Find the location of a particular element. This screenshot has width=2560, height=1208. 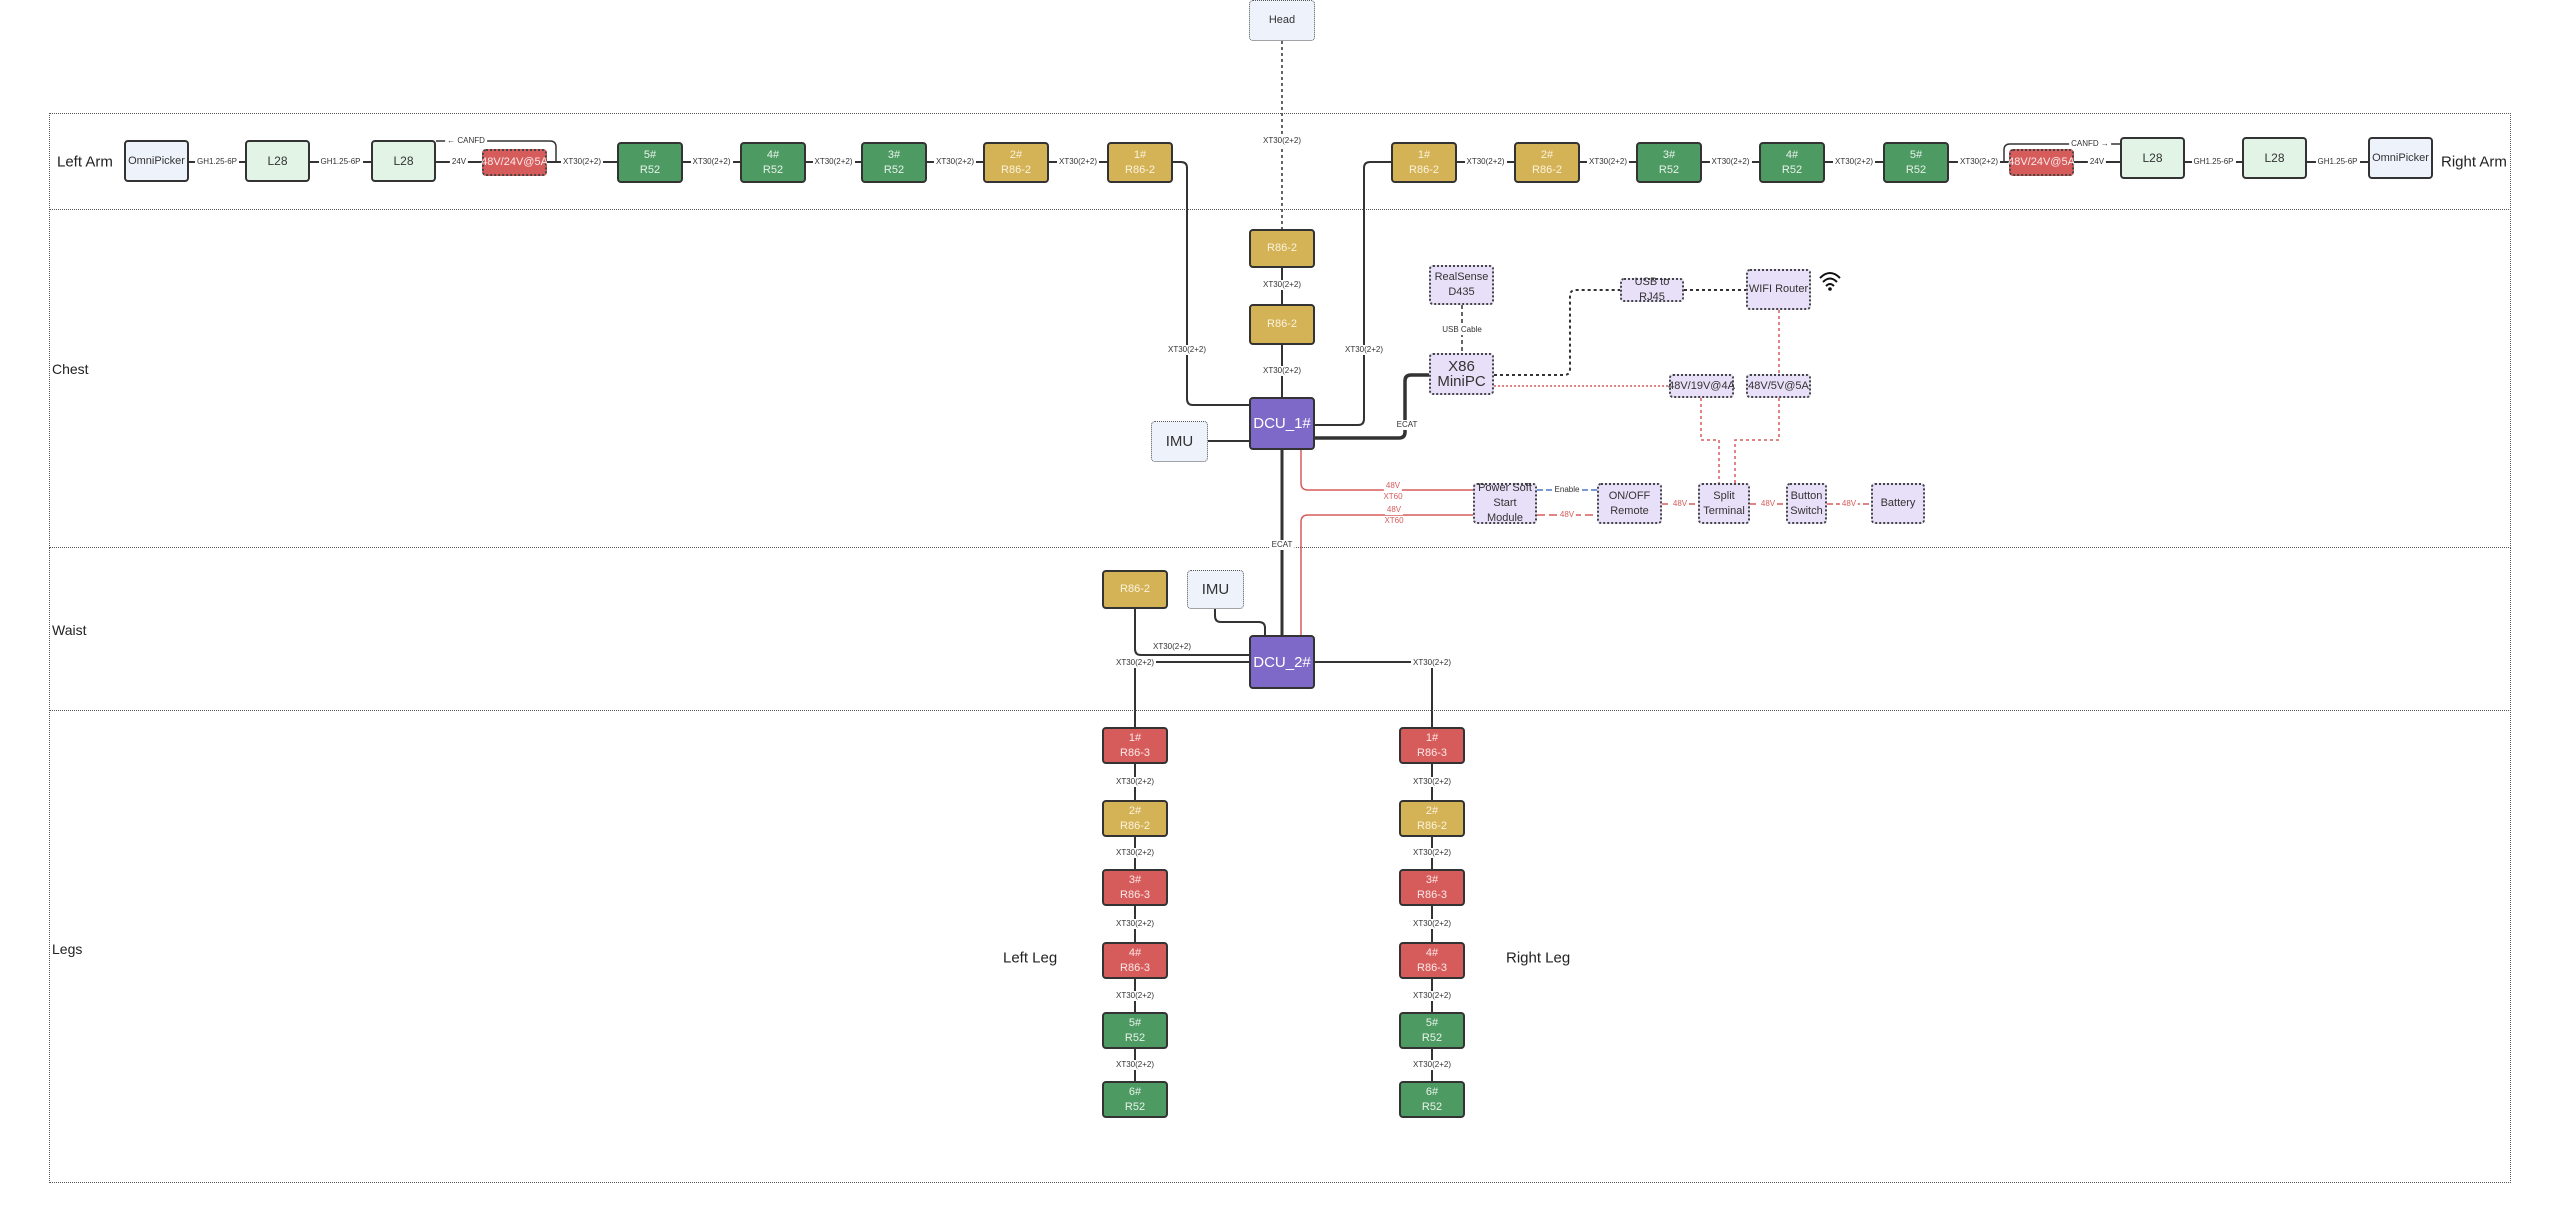

node-ll-1: 1# R86-3 is located at coordinates (1135, 745).